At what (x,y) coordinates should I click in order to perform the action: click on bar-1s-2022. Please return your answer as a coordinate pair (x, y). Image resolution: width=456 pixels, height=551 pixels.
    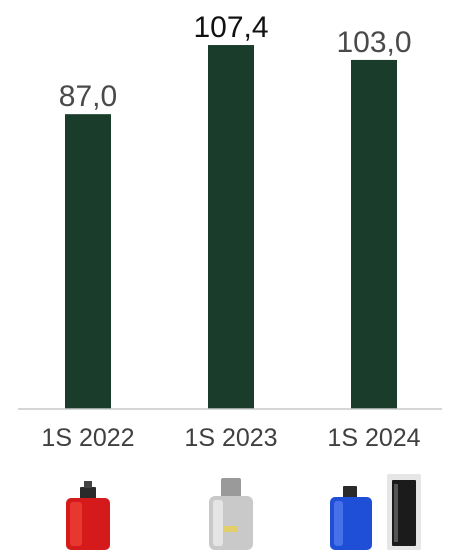
    Looking at the image, I should click on (88, 262).